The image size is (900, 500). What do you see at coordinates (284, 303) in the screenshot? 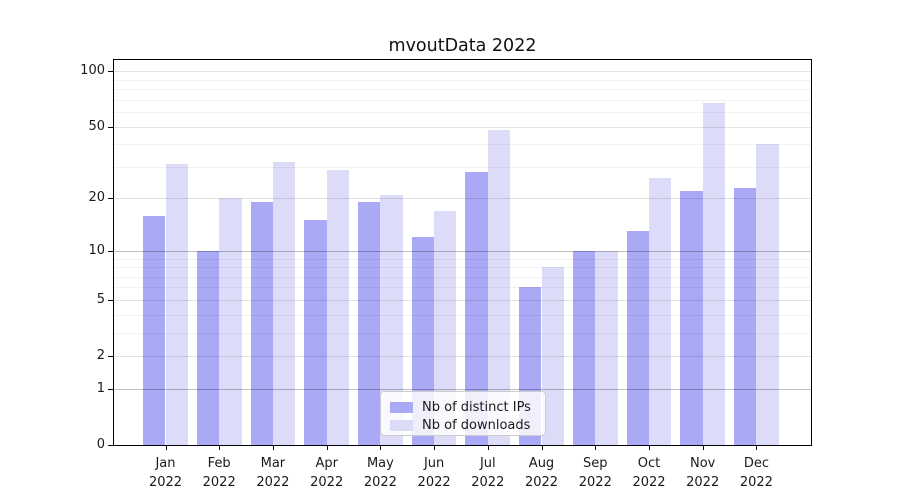
I see `bar-nb-of-downloads-mar-2022` at bounding box center [284, 303].